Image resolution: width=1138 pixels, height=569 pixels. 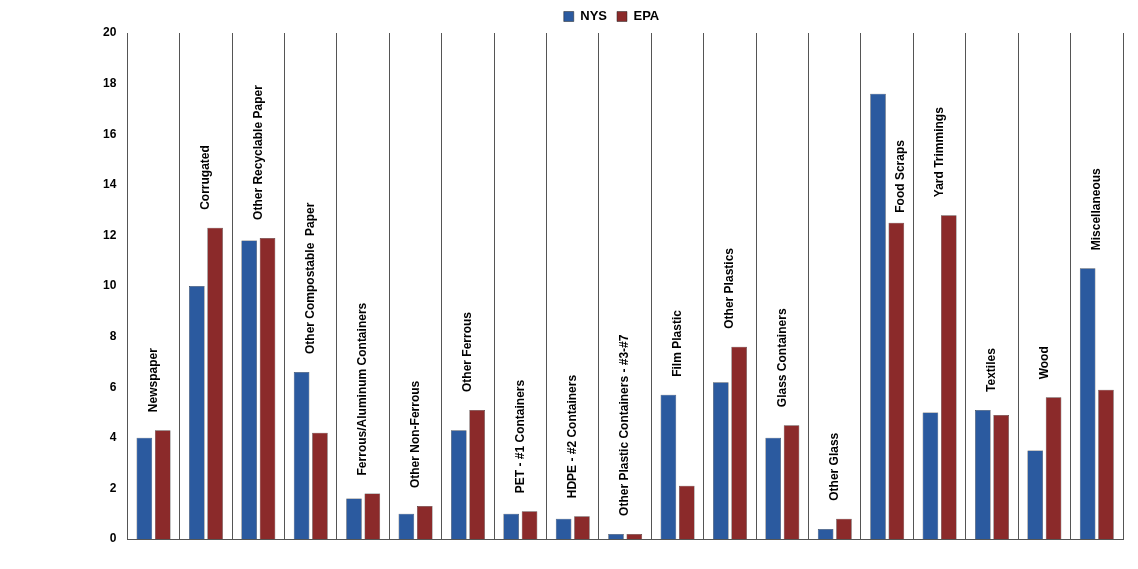 I want to click on y-tick-label: 2, so click(x=113, y=487).